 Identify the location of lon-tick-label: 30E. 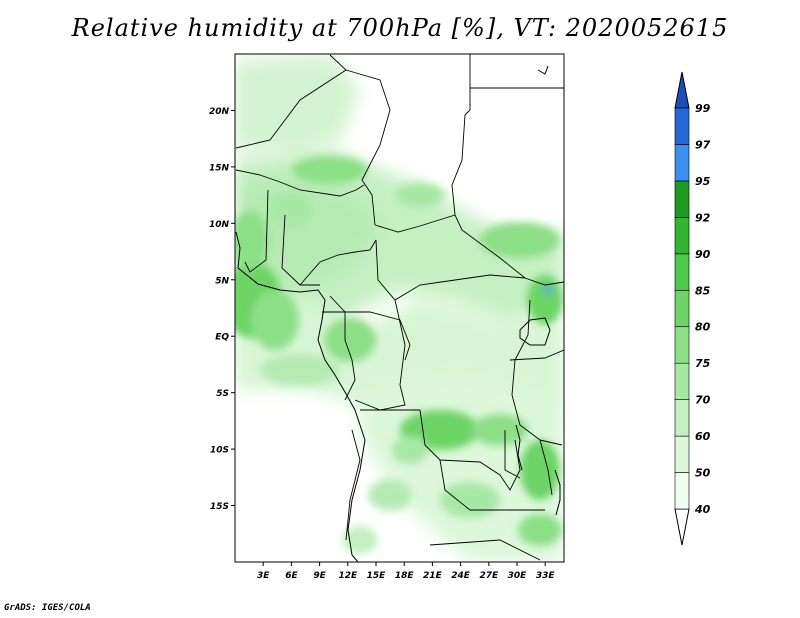
(518, 576).